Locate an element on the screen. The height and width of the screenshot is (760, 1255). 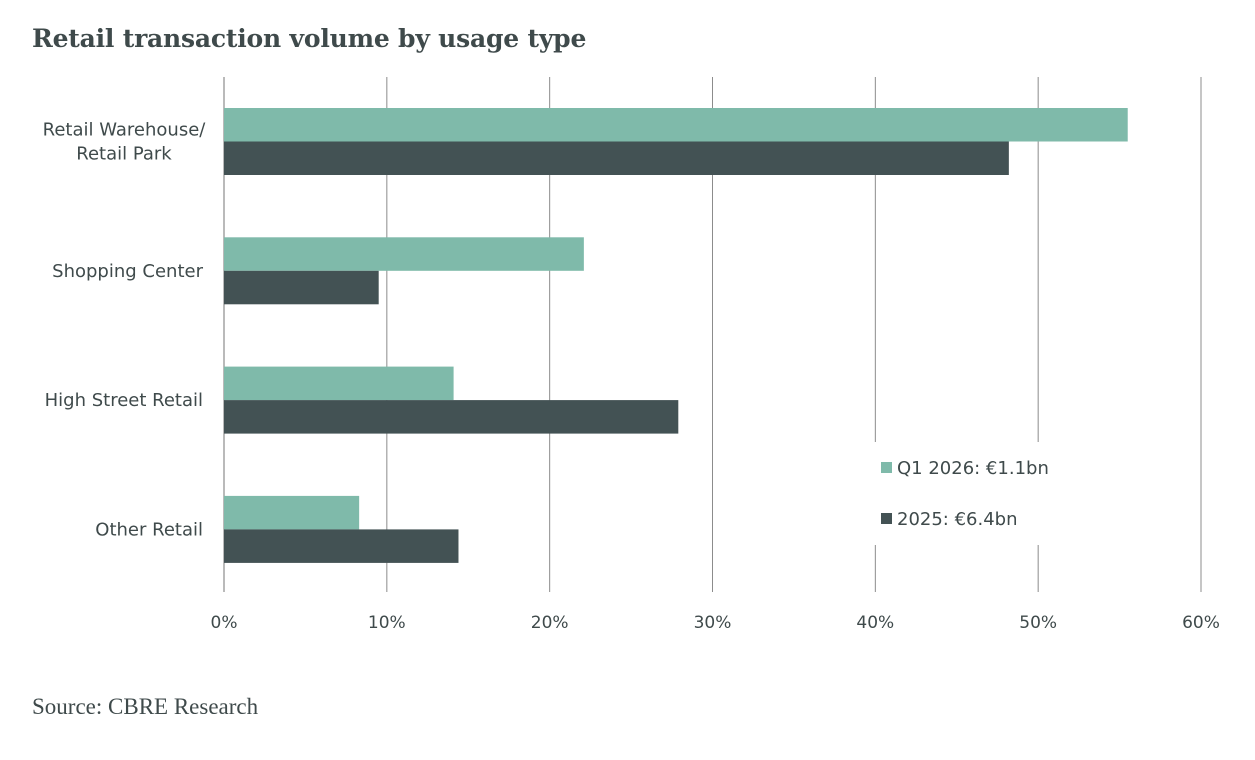
x-tick-label: 30% is located at coordinates (713, 623).